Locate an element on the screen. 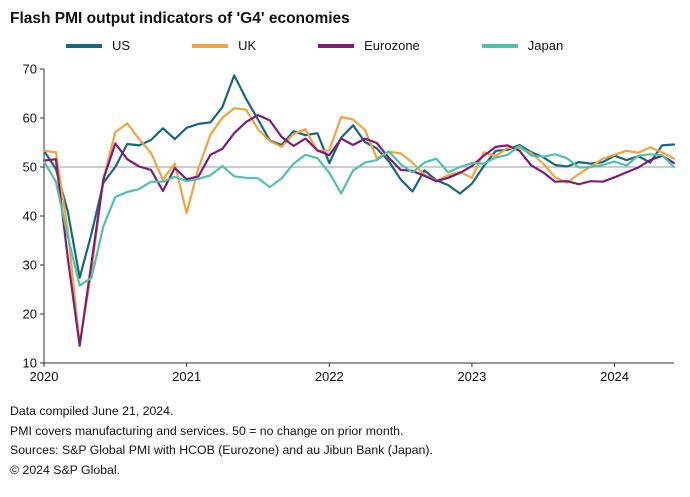  x-tick-label: 2024 is located at coordinates (614, 376).